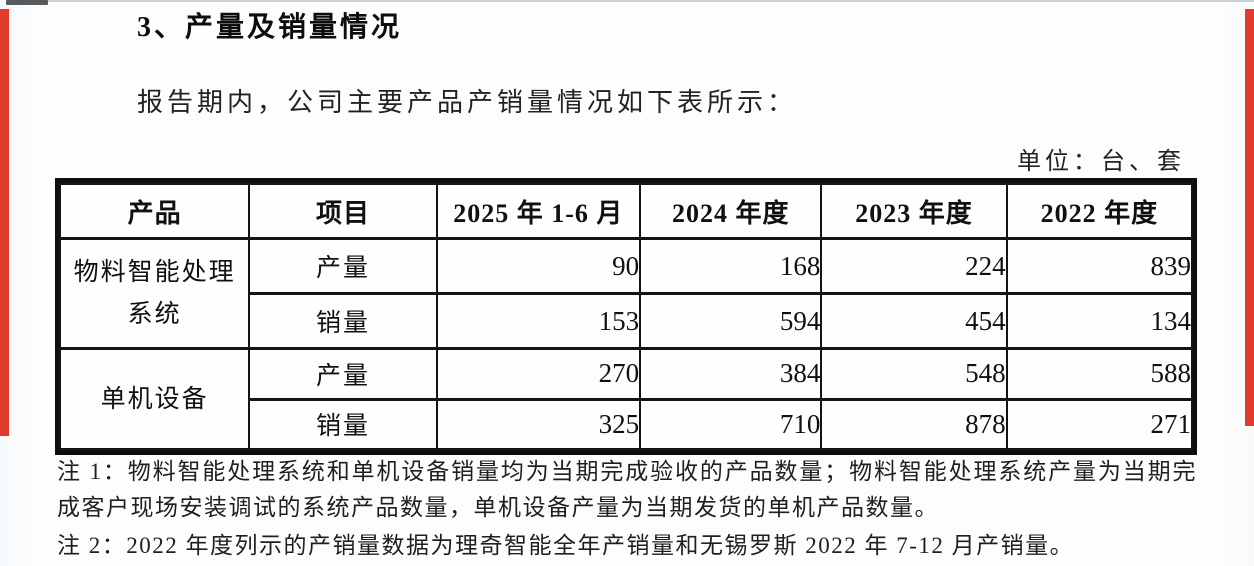  What do you see at coordinates (538, 211) in the screenshot?
I see `column-header-2025h1: 2025 年 1-6 月` at bounding box center [538, 211].